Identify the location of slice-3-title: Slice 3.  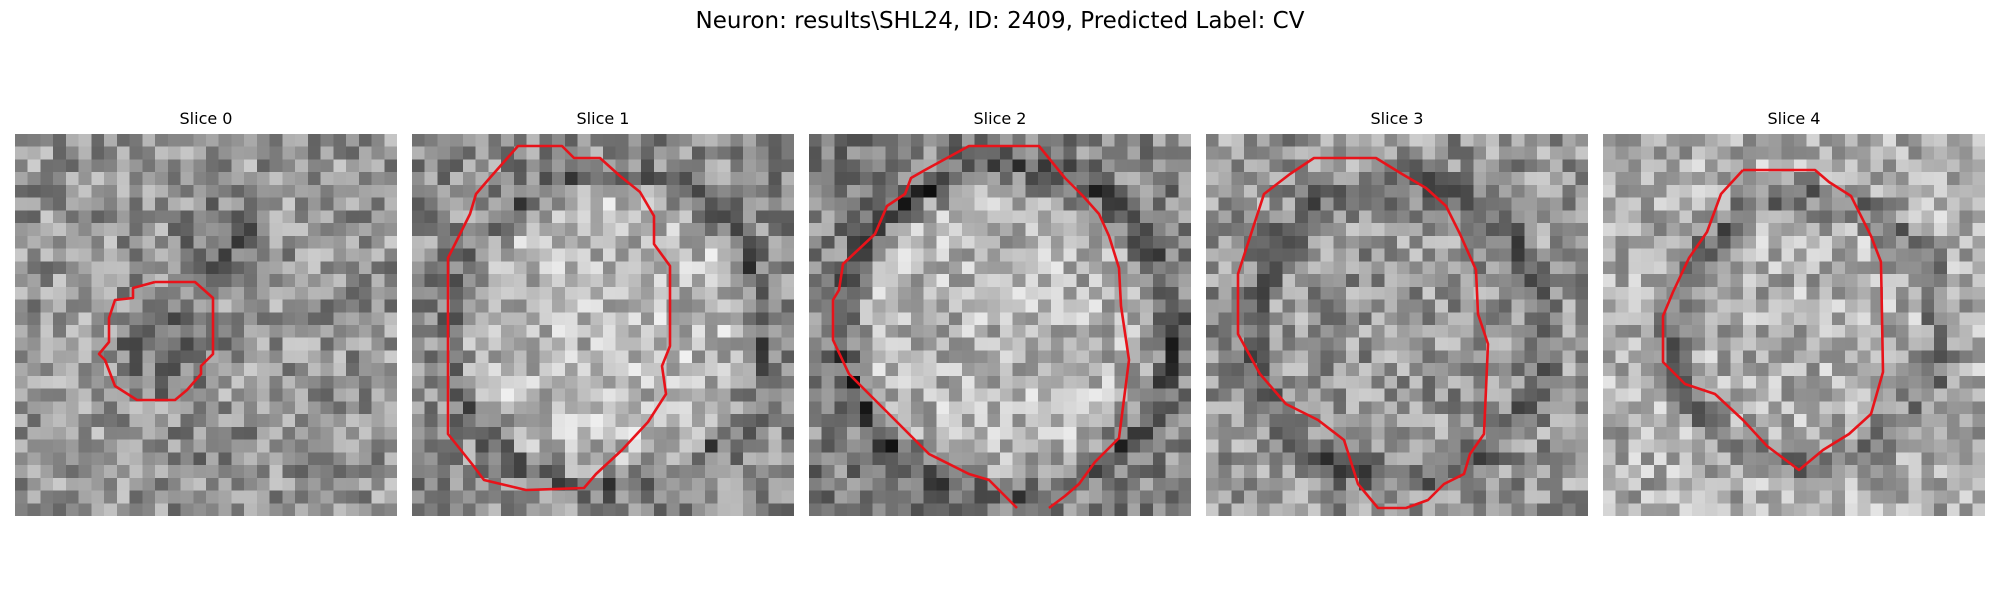
(1397, 118).